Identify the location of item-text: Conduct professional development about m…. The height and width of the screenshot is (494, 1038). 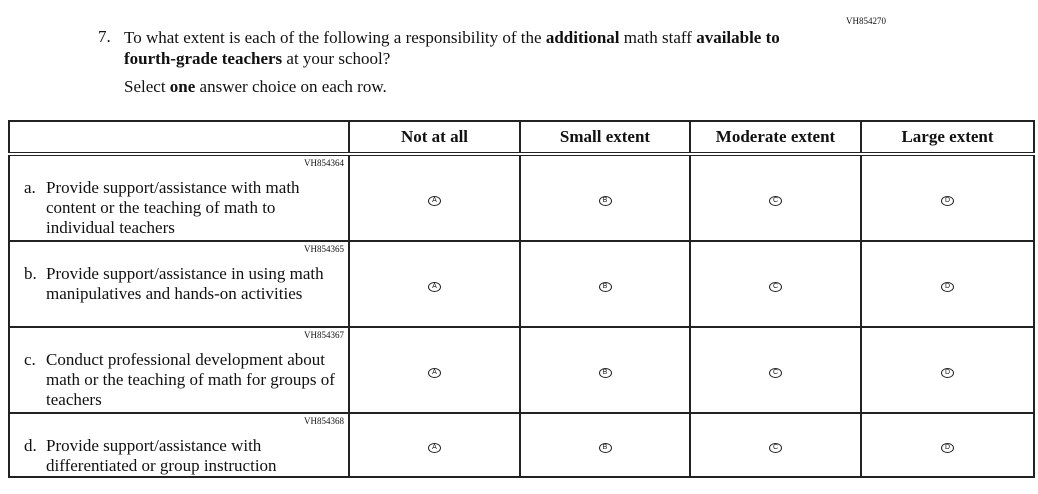
(190, 379).